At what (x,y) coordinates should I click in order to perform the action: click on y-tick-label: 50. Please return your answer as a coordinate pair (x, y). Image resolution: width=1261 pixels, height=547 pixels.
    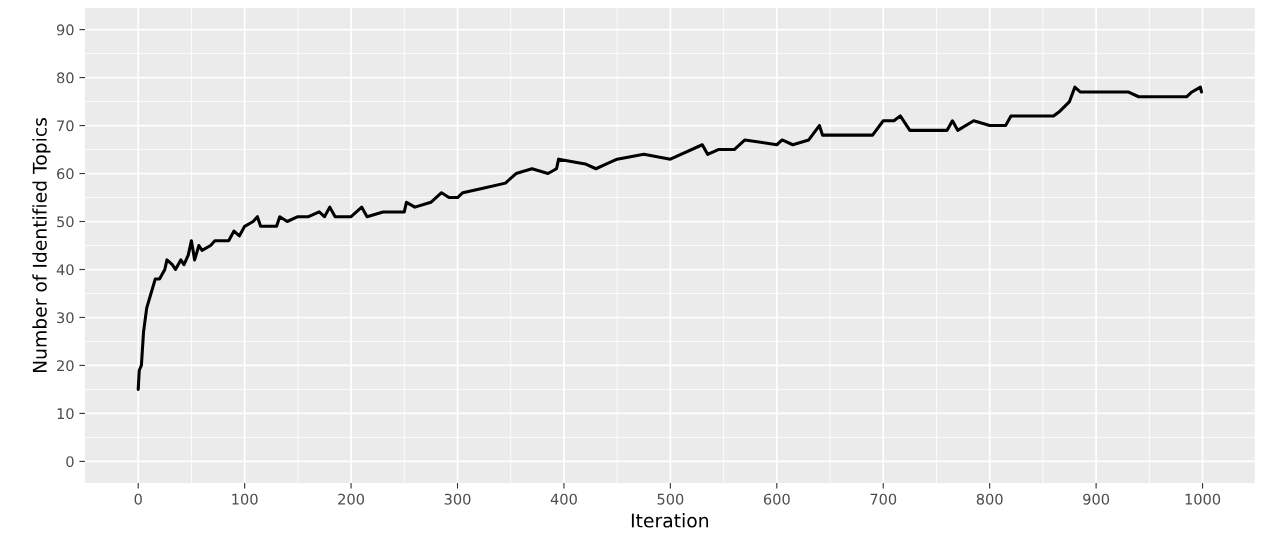
    Looking at the image, I should click on (65, 222).